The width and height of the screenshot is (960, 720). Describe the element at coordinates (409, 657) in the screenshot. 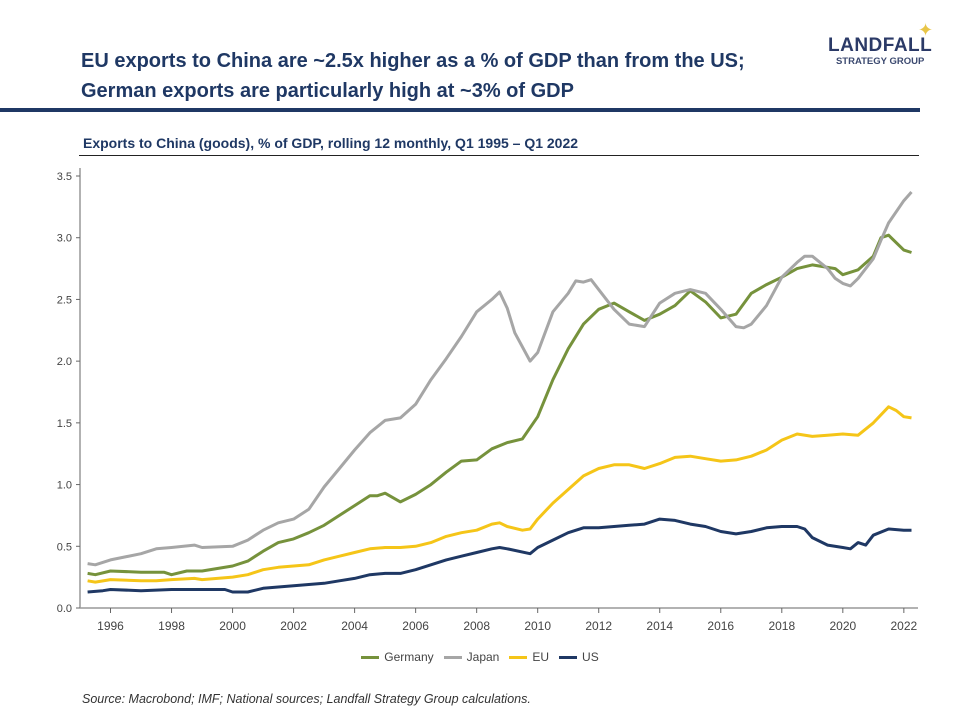

I see `legend-label: Germany` at that location.